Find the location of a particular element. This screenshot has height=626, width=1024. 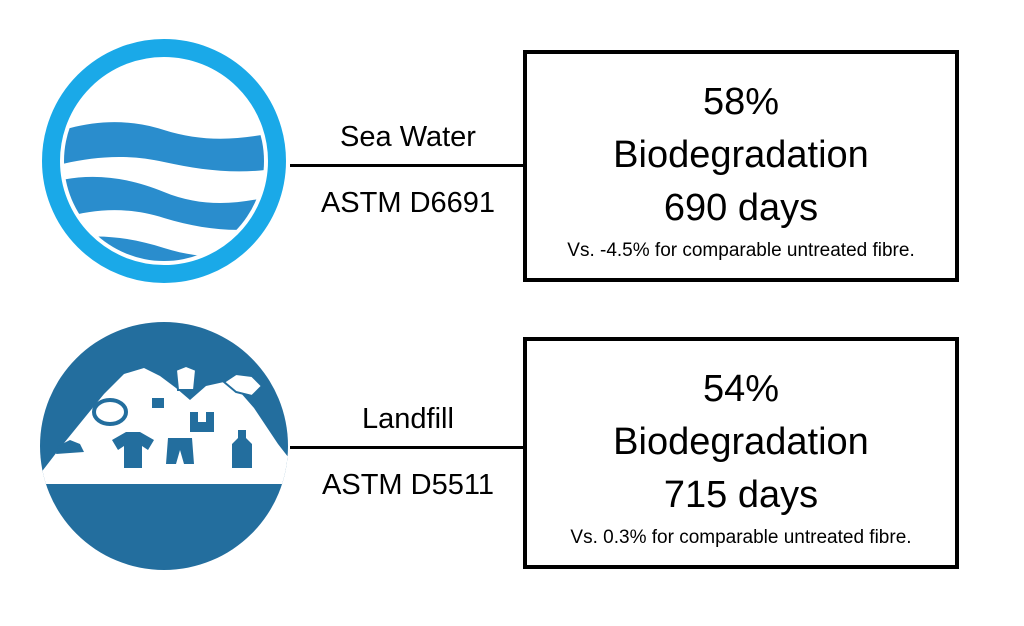

sea-water-metric: Biodegradation is located at coordinates (741, 155).